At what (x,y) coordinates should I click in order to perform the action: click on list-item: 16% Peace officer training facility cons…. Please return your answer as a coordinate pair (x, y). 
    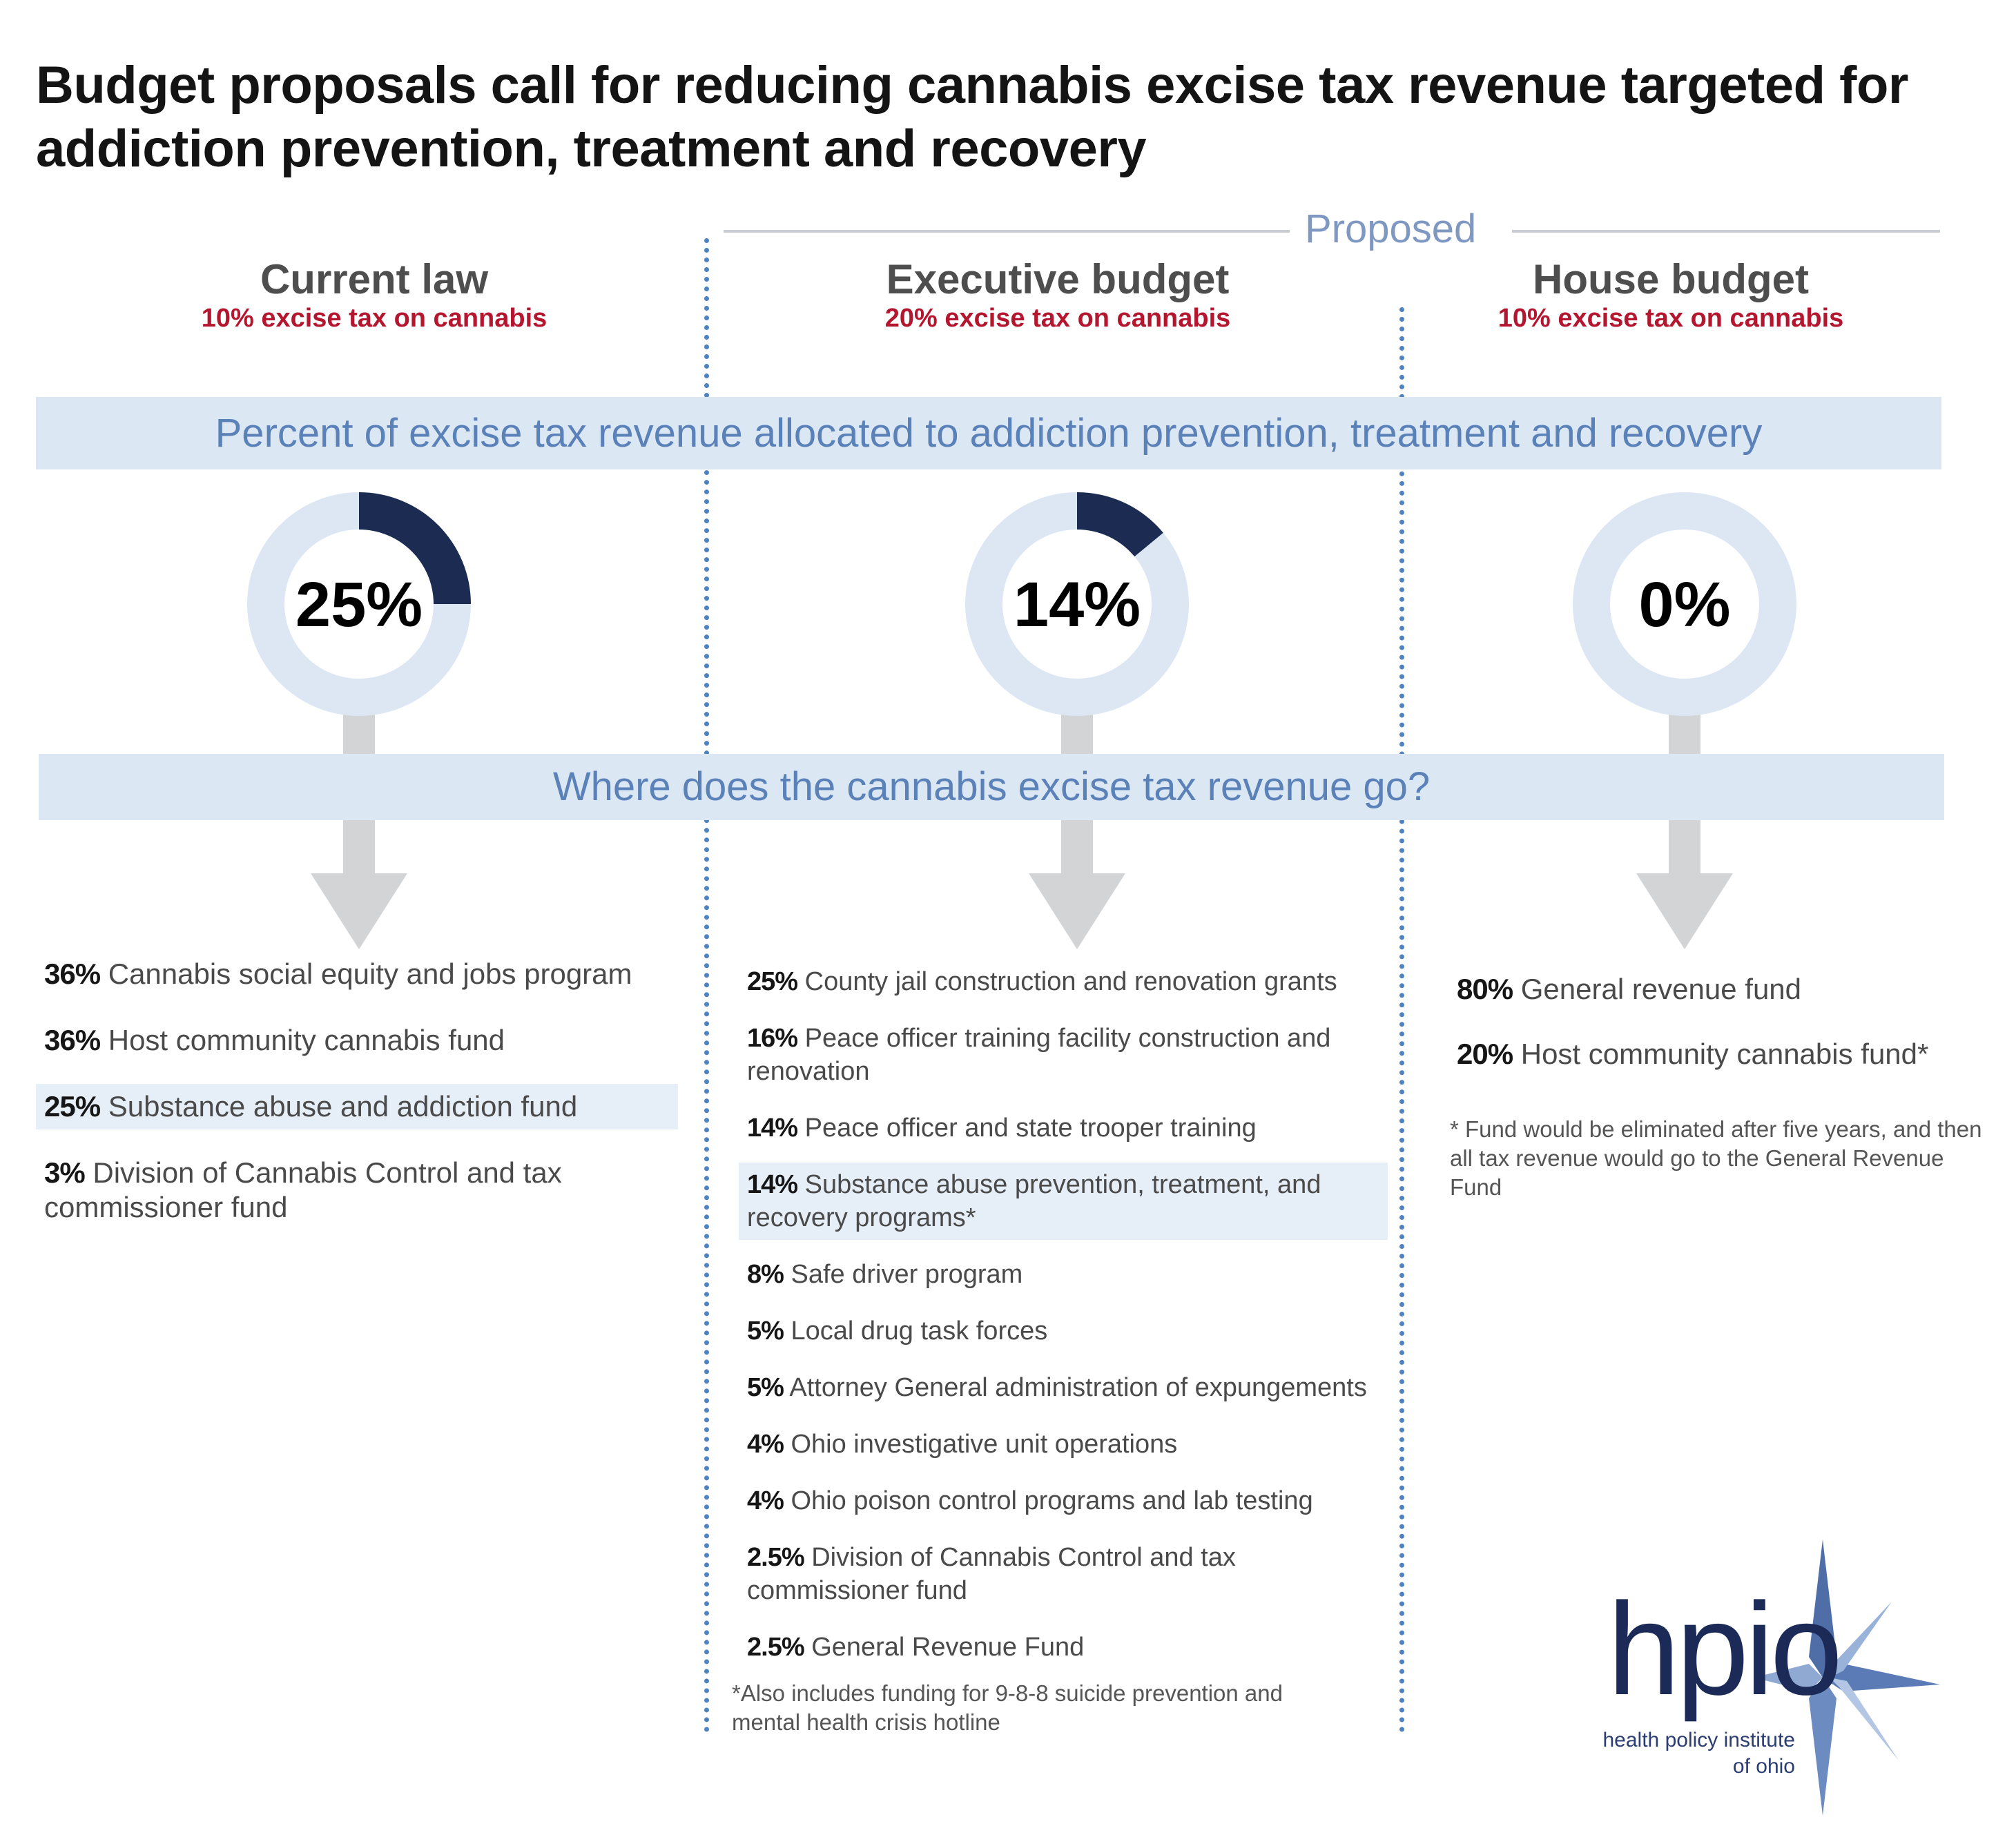
    Looking at the image, I should click on (1039, 1055).